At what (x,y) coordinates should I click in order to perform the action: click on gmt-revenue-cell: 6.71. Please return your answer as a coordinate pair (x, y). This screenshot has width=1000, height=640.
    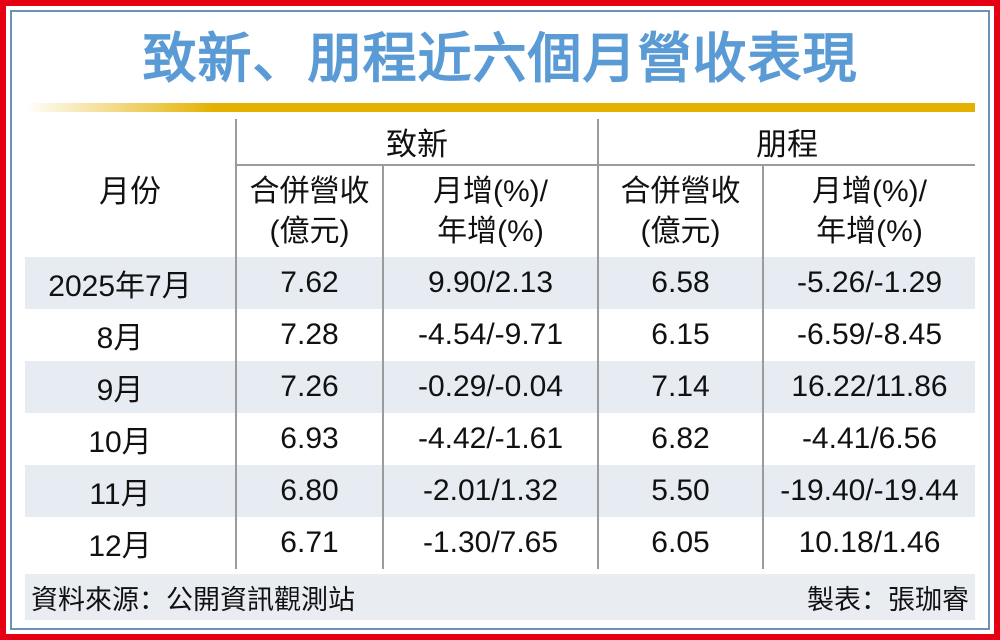
    Looking at the image, I should click on (309, 543).